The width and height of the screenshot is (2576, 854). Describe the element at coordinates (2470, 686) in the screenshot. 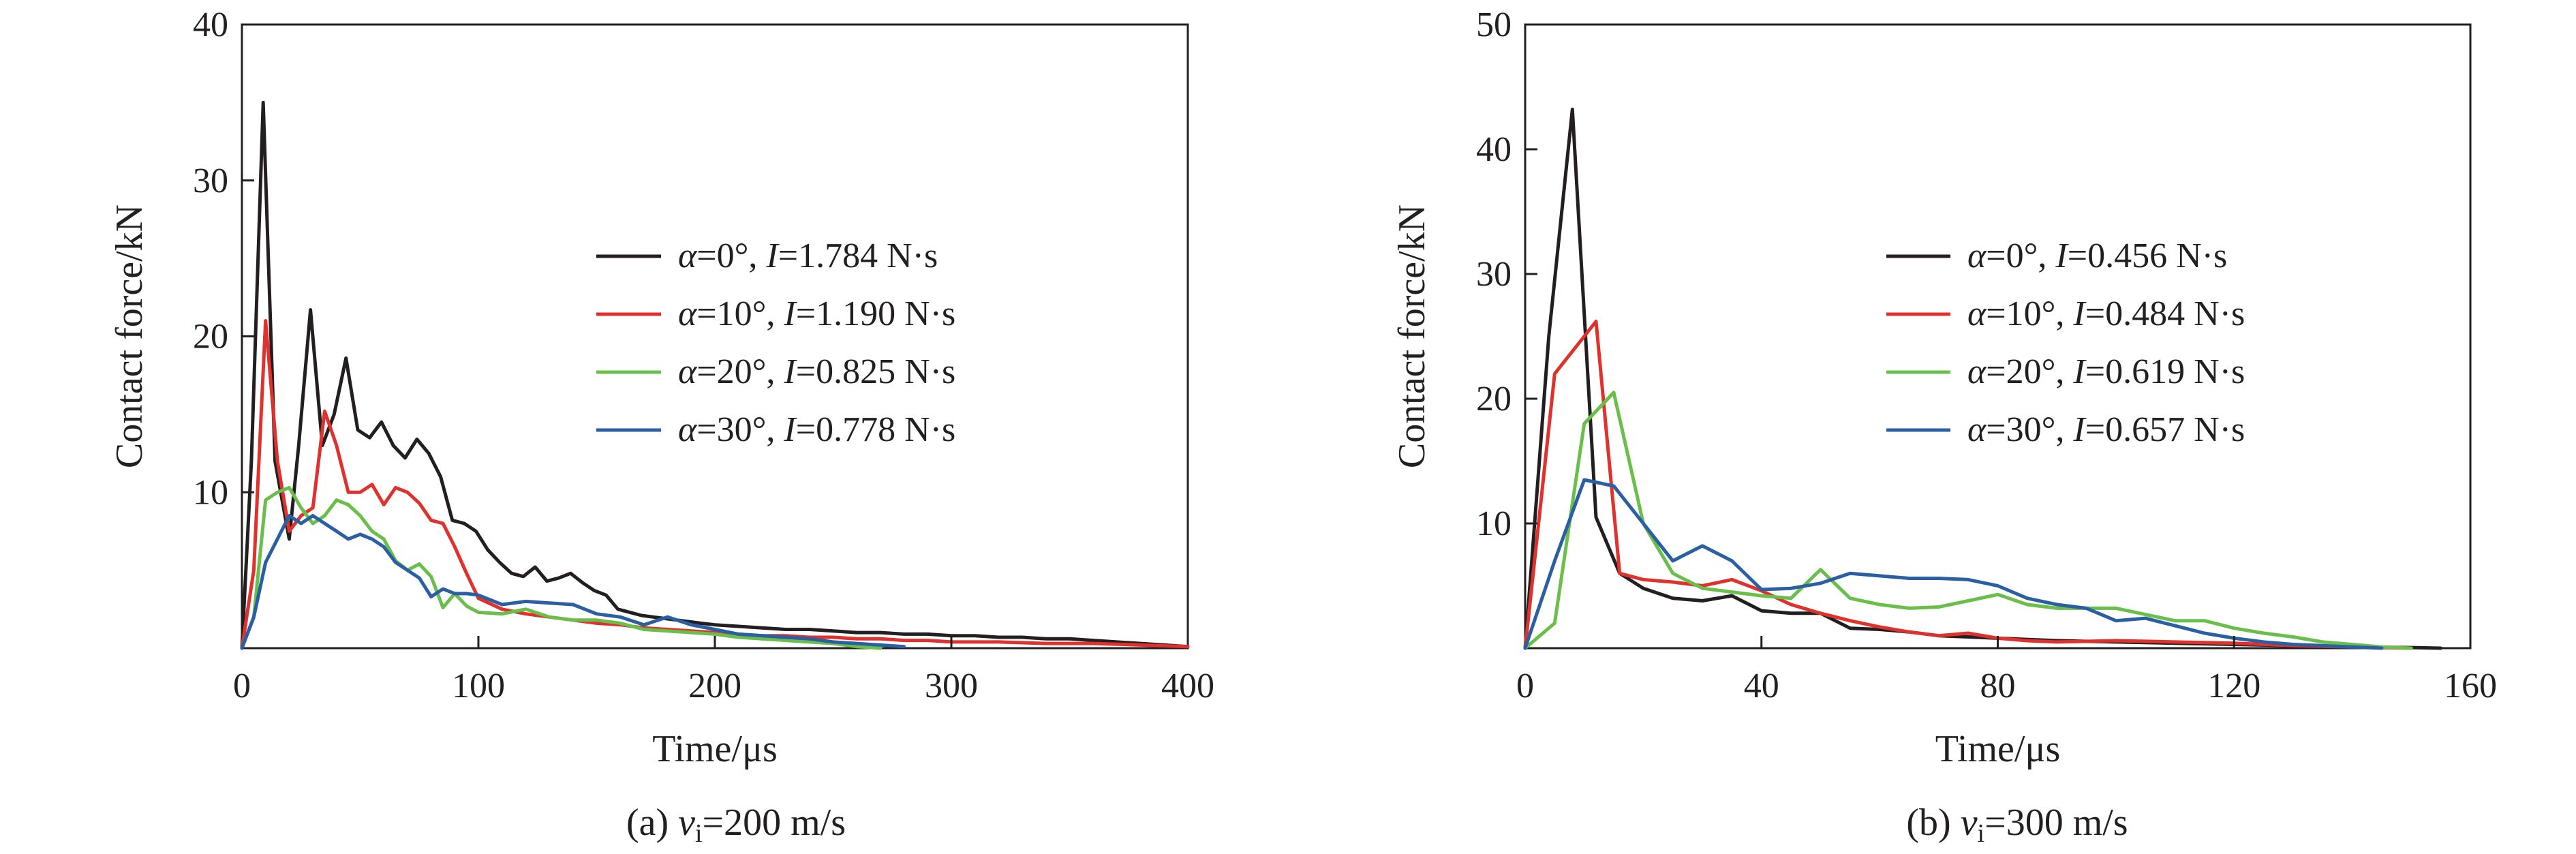

I see `x-tick-label: 160` at that location.